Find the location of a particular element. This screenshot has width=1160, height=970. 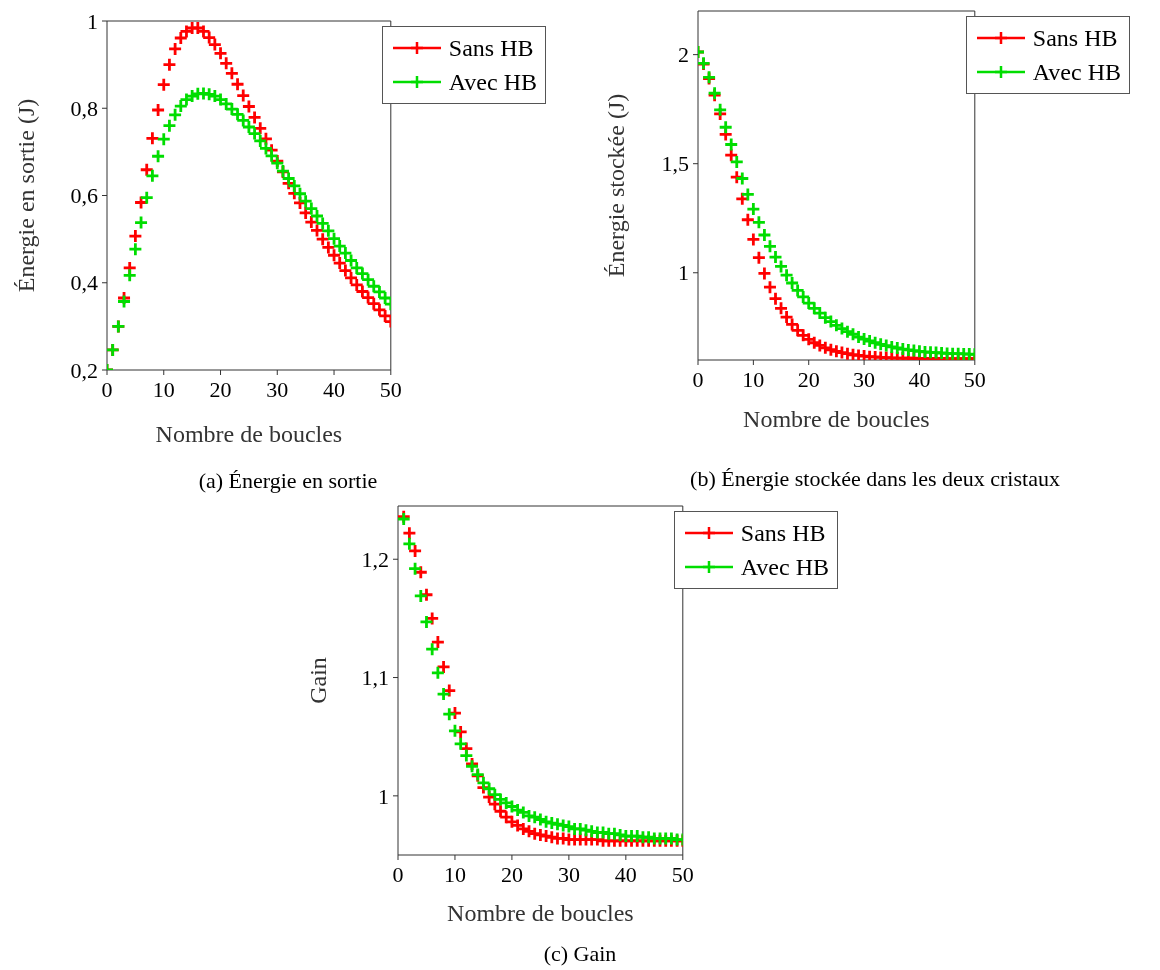

y-tick-label: 1,1 is located at coordinates (375, 678).